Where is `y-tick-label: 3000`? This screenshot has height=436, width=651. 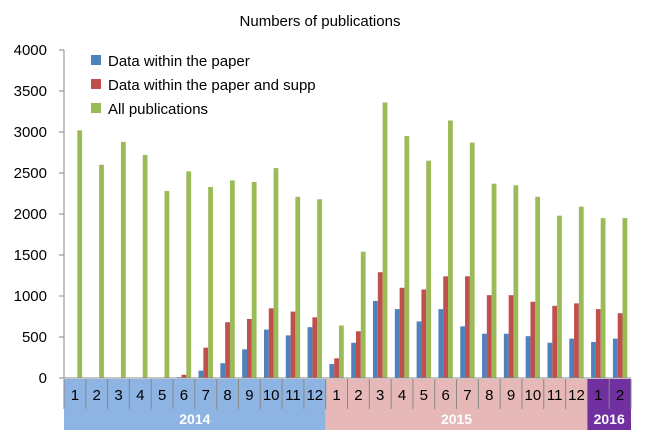 y-tick-label: 3000 is located at coordinates (30, 132).